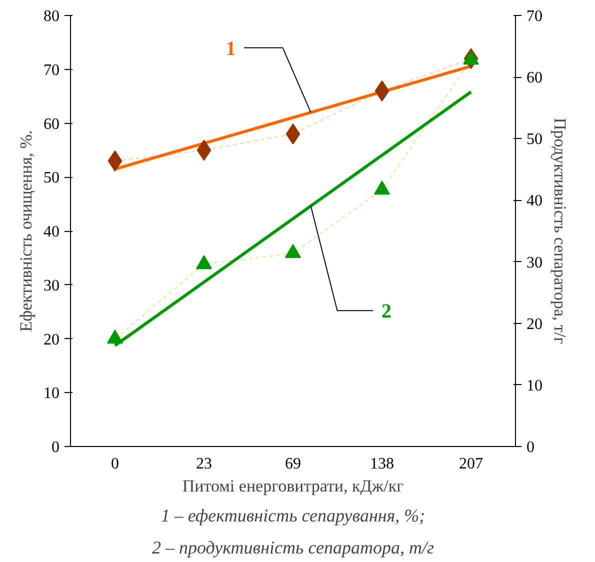 The width and height of the screenshot is (595, 562). What do you see at coordinates (382, 464) in the screenshot?
I see `x-tick-label: 138` at bounding box center [382, 464].